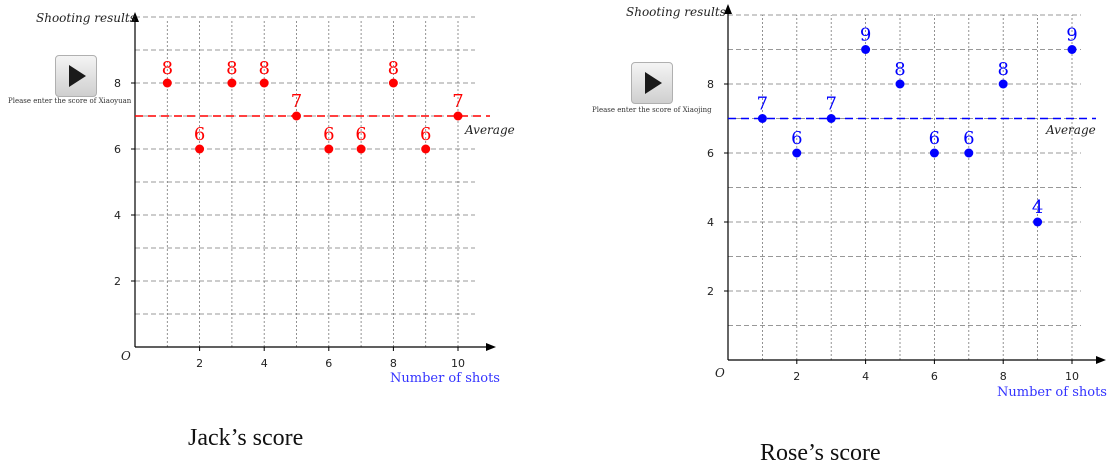  Describe the element at coordinates (820, 453) in the screenshot. I see `chart-caption: Rose’s score` at that location.